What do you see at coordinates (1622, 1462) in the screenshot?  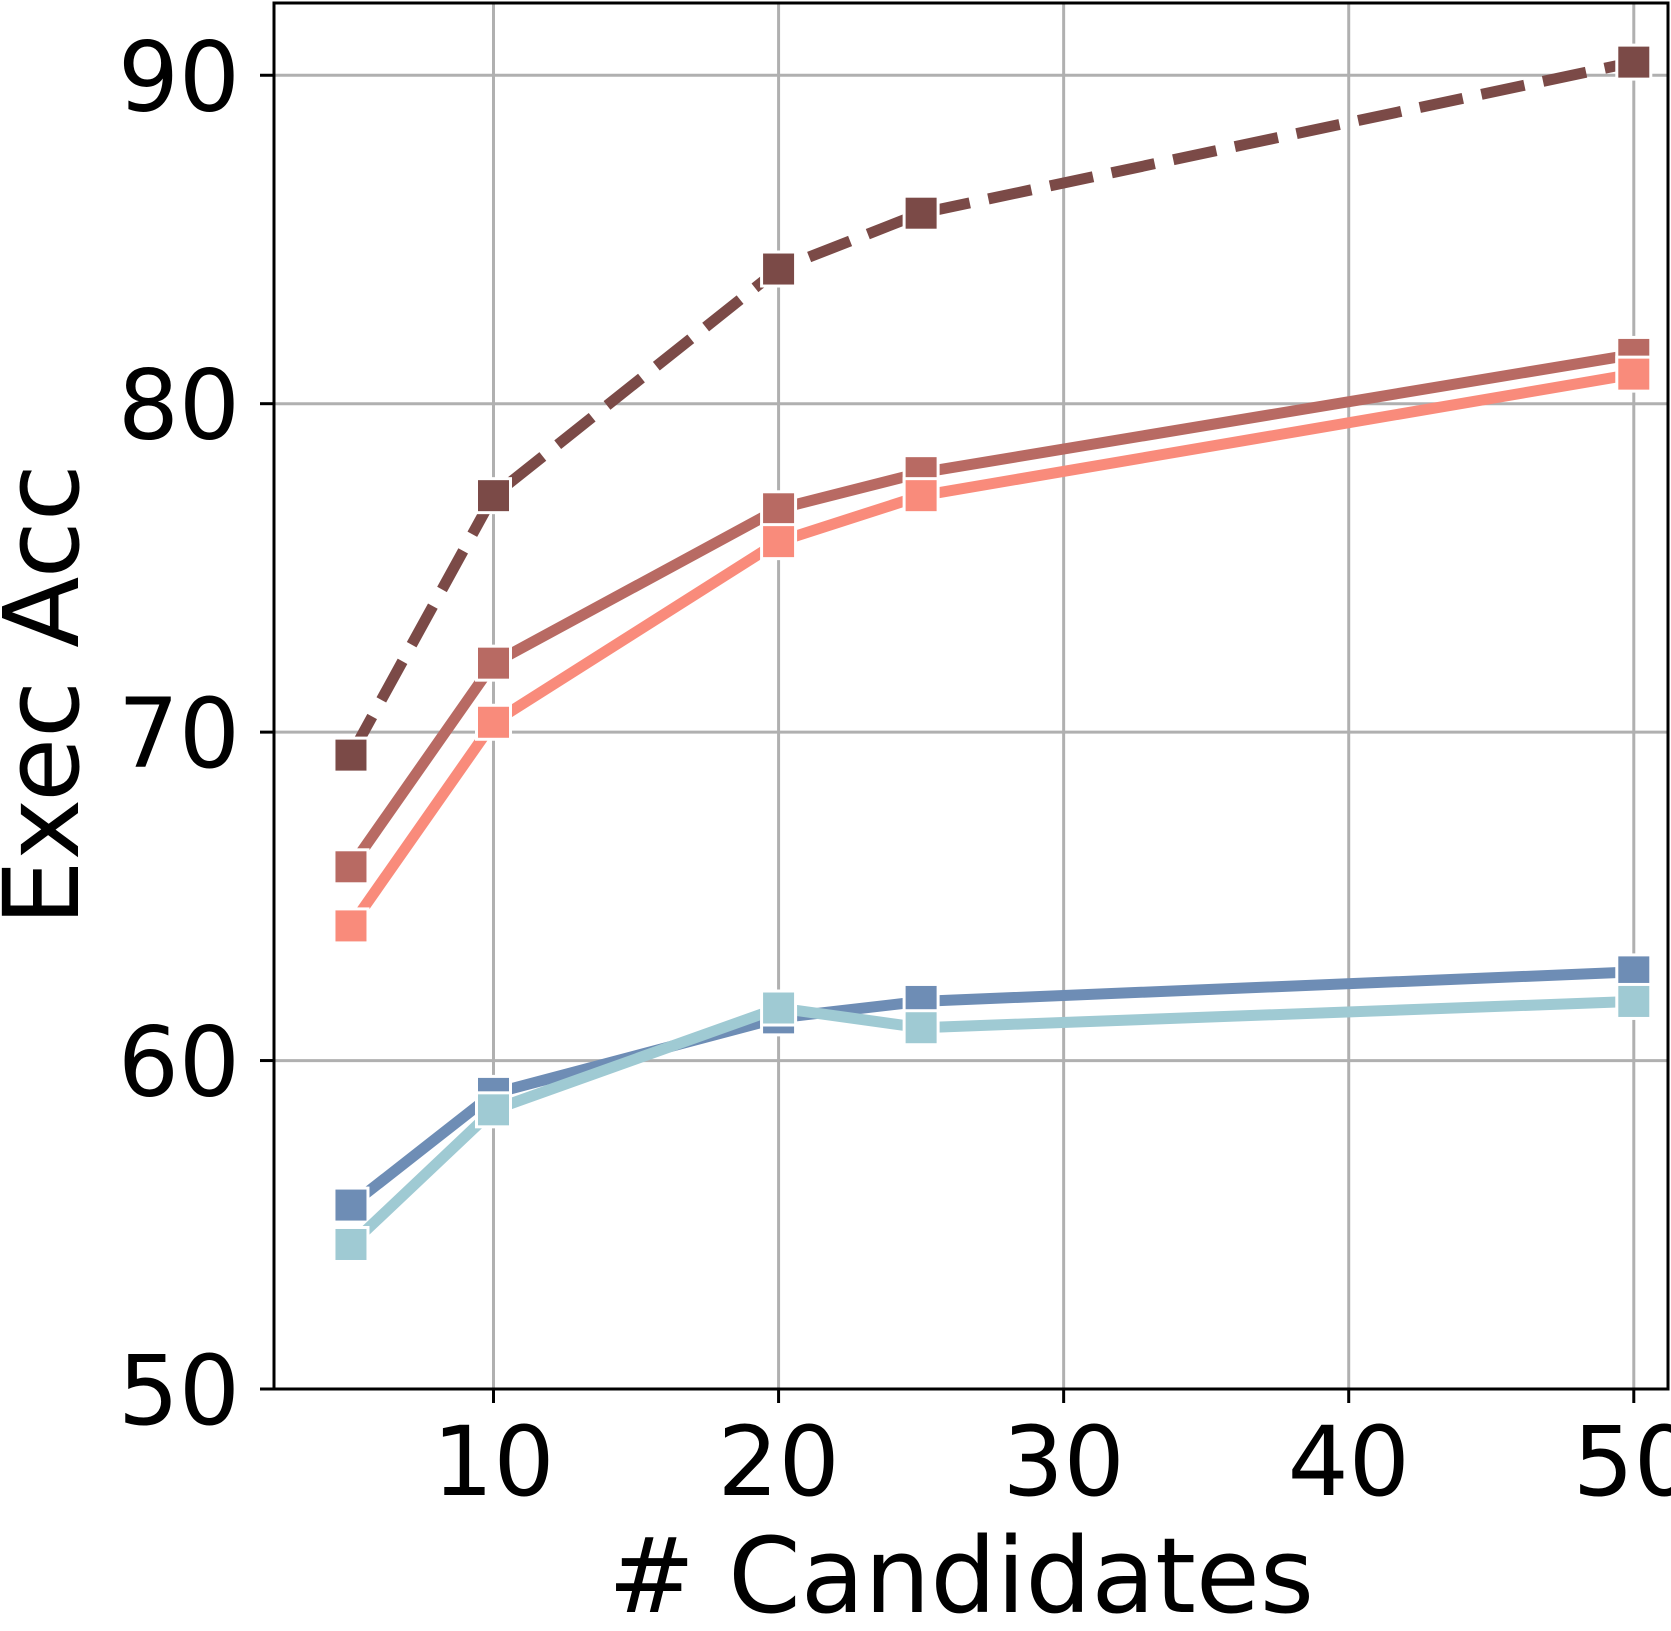 I see `x-tick-label: 50` at bounding box center [1622, 1462].